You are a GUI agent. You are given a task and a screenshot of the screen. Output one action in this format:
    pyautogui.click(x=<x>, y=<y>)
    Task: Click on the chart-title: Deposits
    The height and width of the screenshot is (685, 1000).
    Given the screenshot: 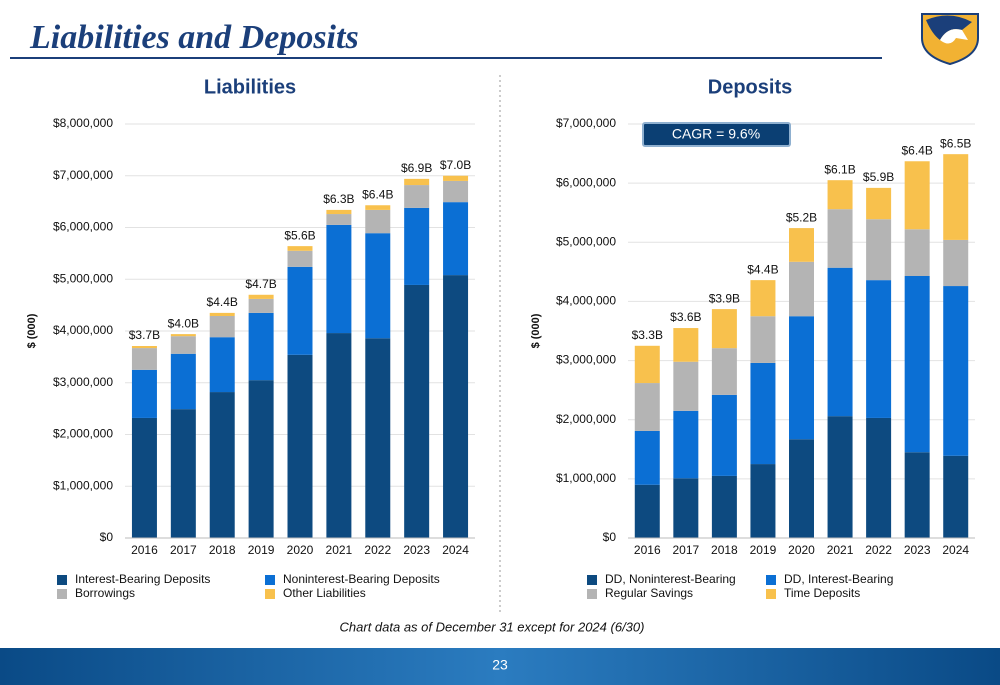 What is the action you would take?
    pyautogui.click(x=750, y=87)
    